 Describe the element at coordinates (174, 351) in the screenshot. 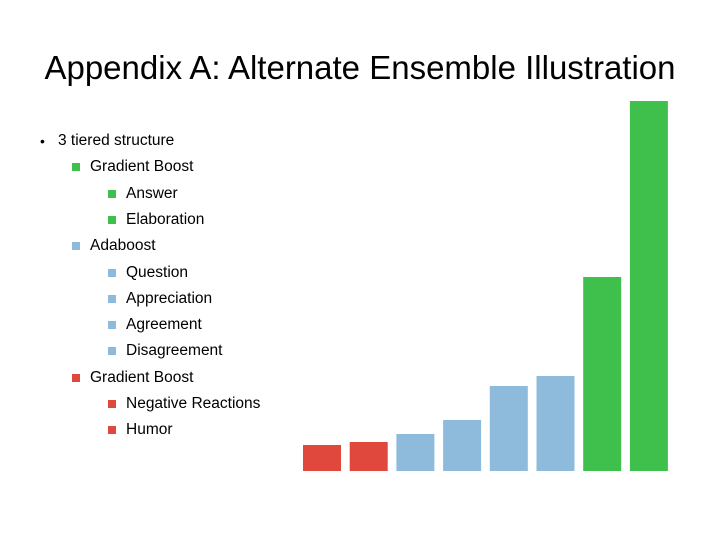

I see `outline-item-label: Disagreement` at that location.